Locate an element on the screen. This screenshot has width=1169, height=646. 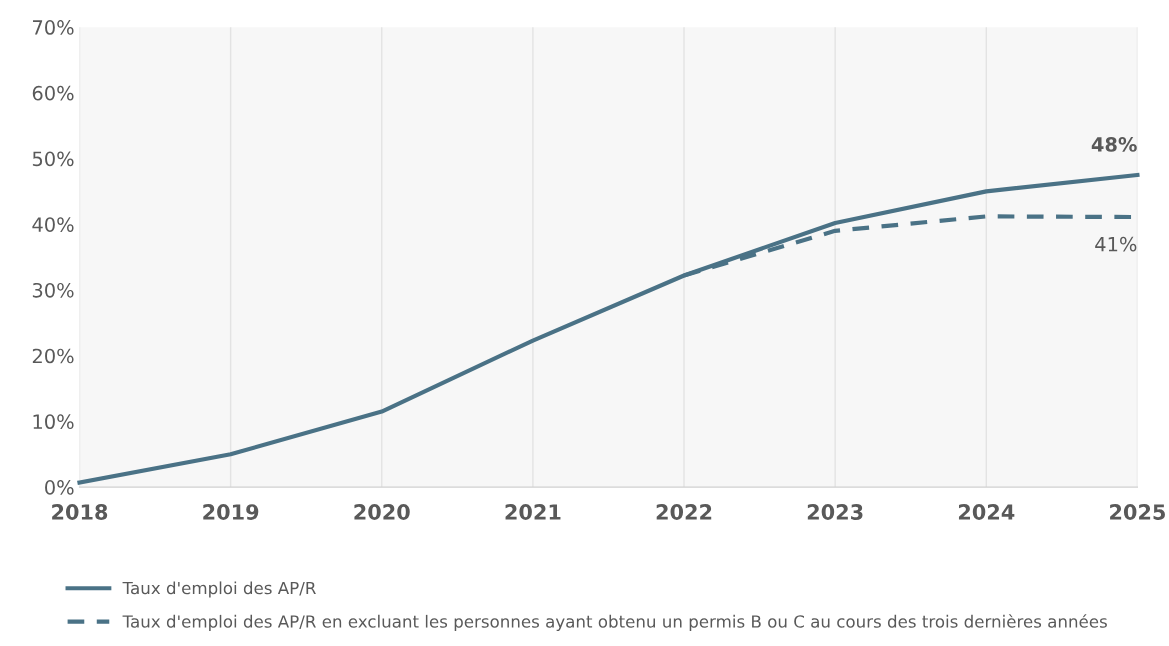
y-tick-label: 70% is located at coordinates (53, 27).